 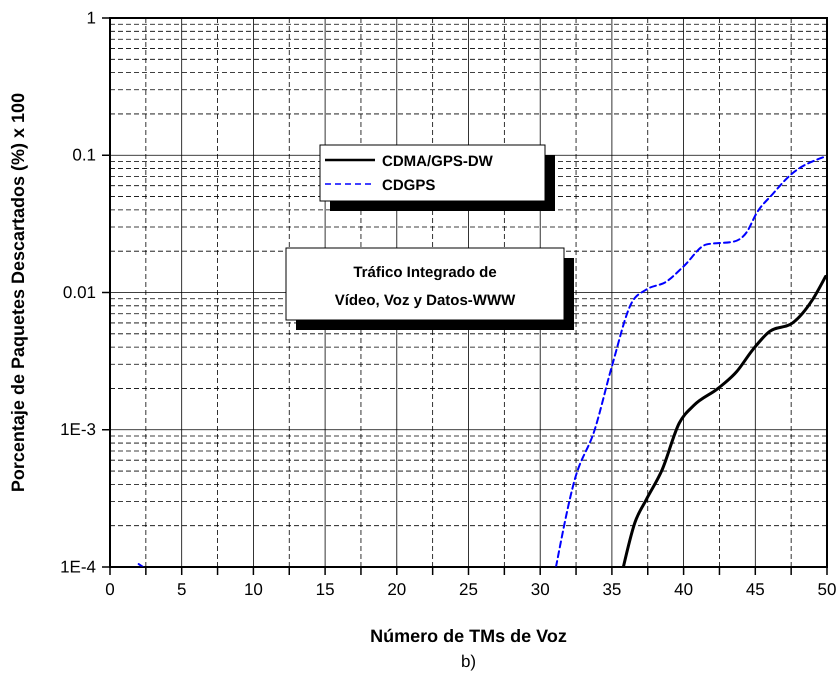 What do you see at coordinates (438, 161) in the screenshot?
I see `legend-label: CDMA/GPS-DW` at bounding box center [438, 161].